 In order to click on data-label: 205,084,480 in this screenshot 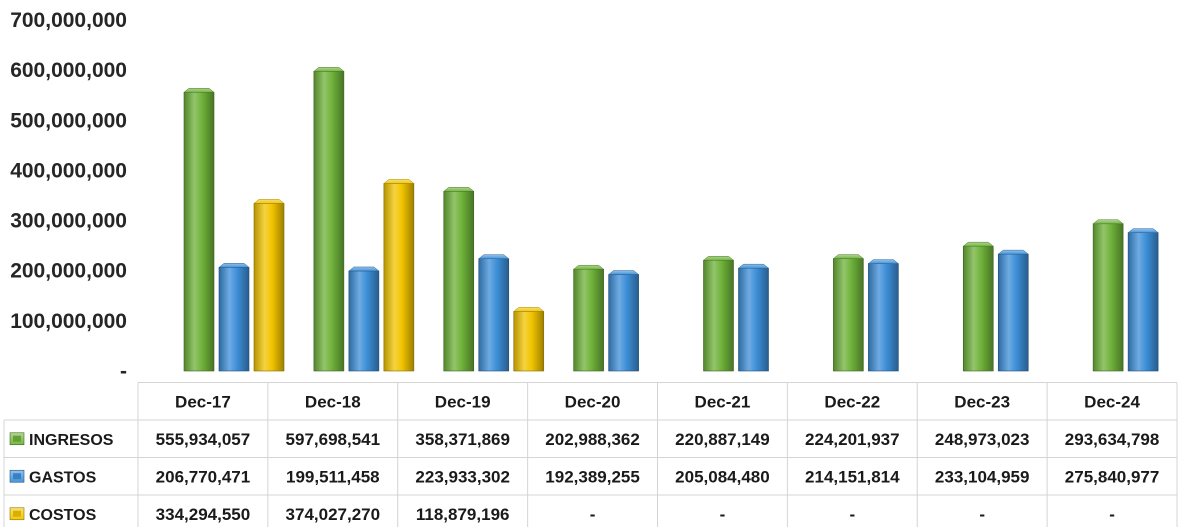, I will do `click(722, 476)`.